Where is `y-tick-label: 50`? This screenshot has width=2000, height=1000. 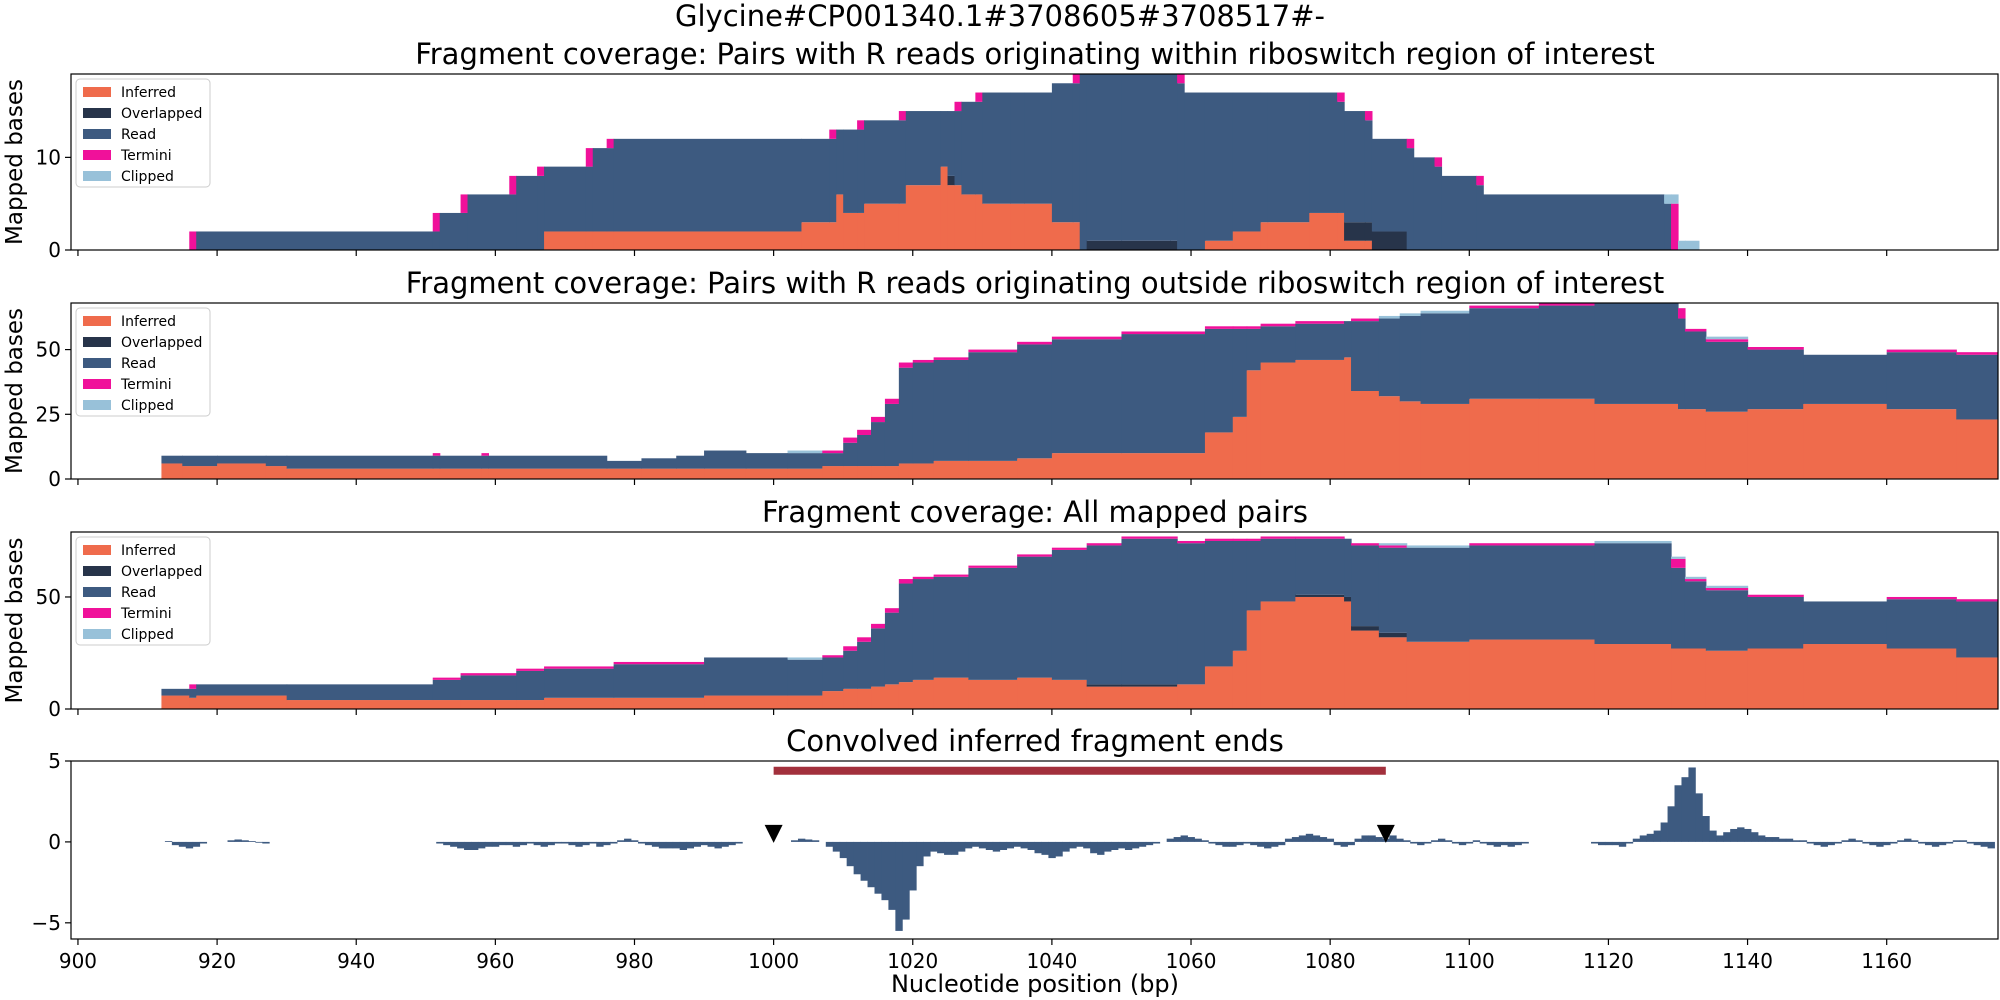
y-tick-label: 50 is located at coordinates (48, 597).